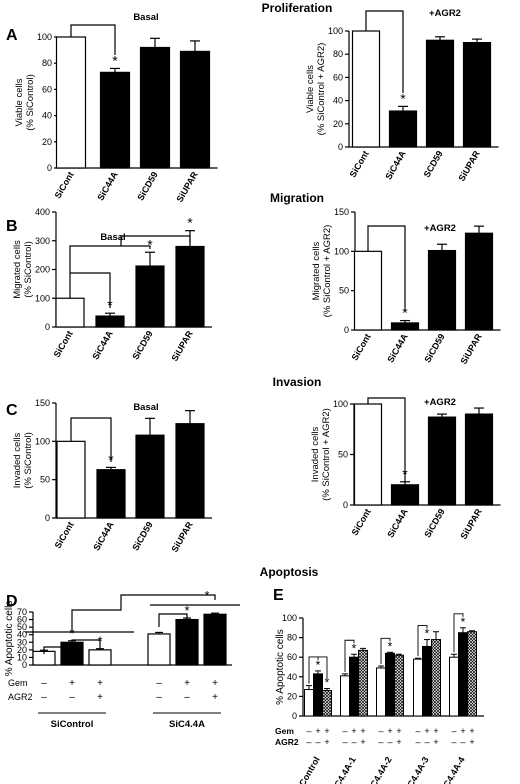 The width and height of the screenshot is (520, 784). What do you see at coordinates (327, 271) in the screenshot?
I see `y-axis-label: (% SiControl + AGR2)` at bounding box center [327, 271].